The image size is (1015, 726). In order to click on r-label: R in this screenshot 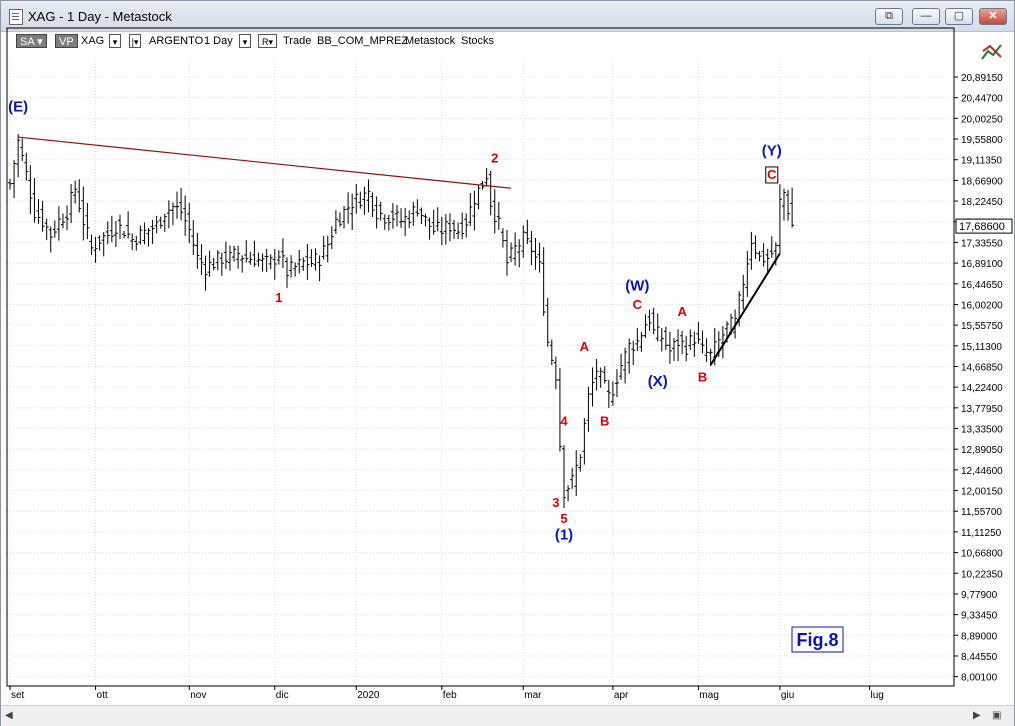, I will do `click(265, 42)`.